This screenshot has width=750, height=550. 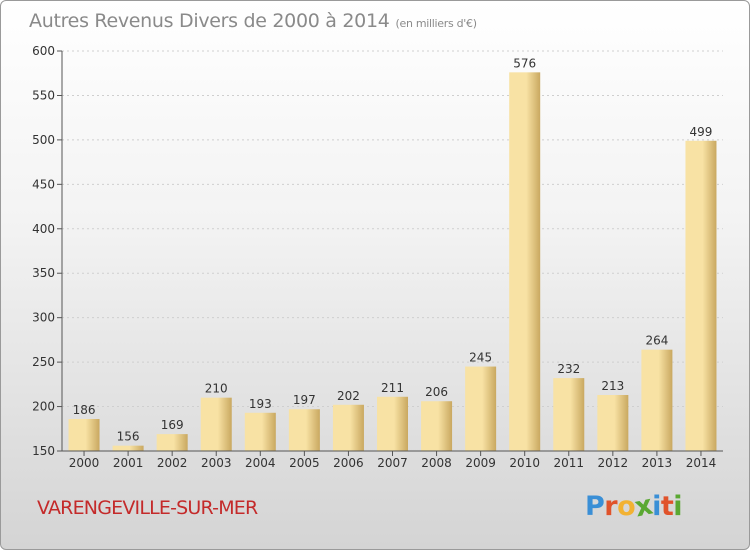 I want to click on proxiti-logo: Proxiti, so click(x=634, y=507).